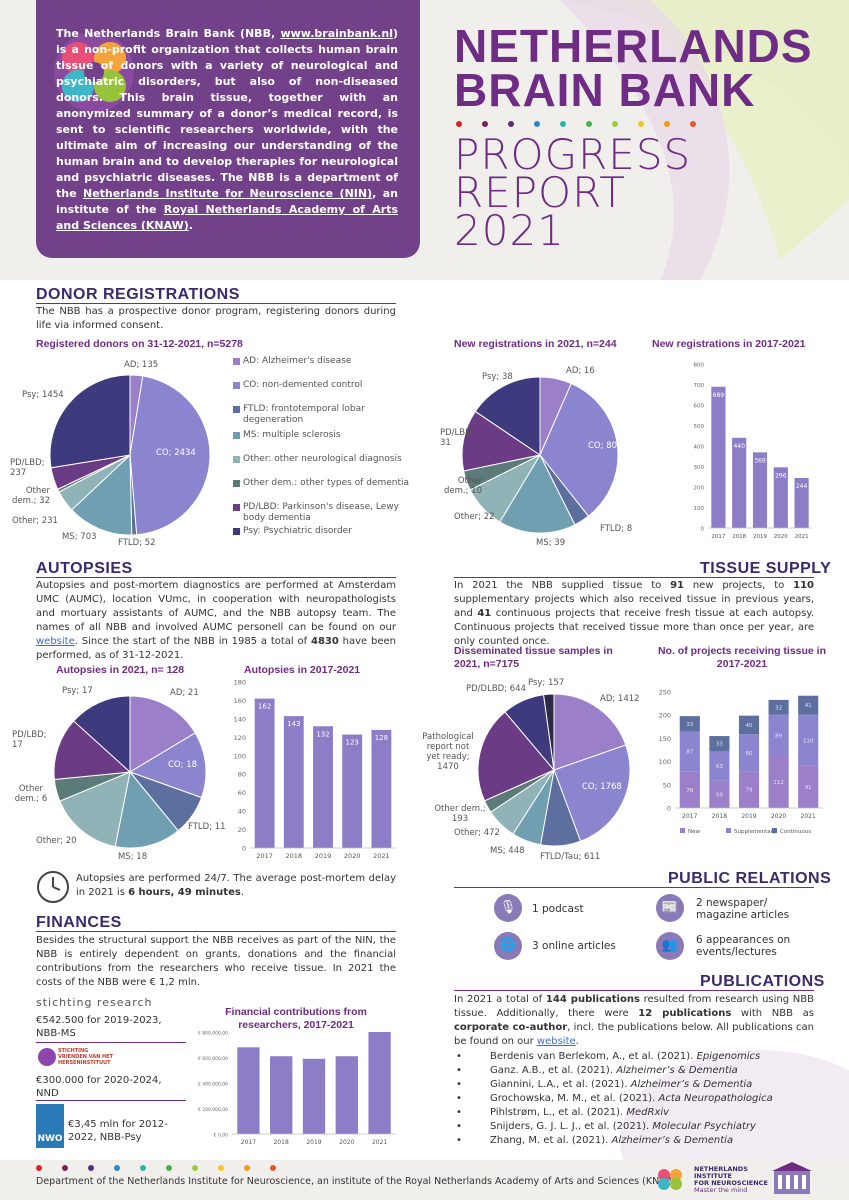  I want to click on bar-new-2017, so click(689, 789).